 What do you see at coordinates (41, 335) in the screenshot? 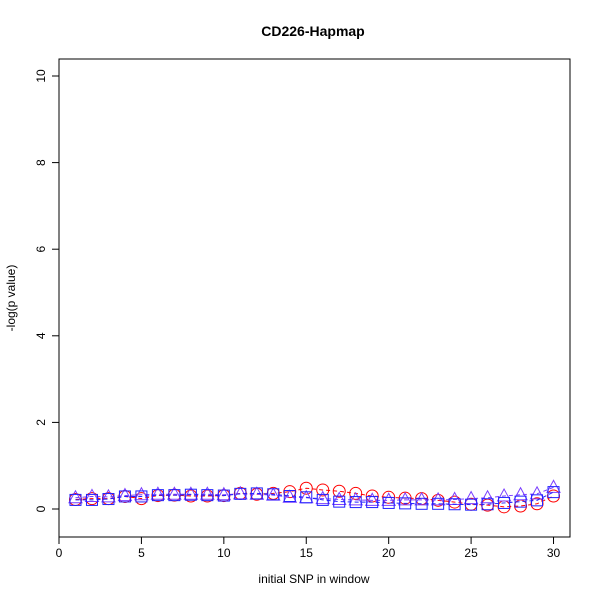
I see `y-tick-label: 4` at bounding box center [41, 335].